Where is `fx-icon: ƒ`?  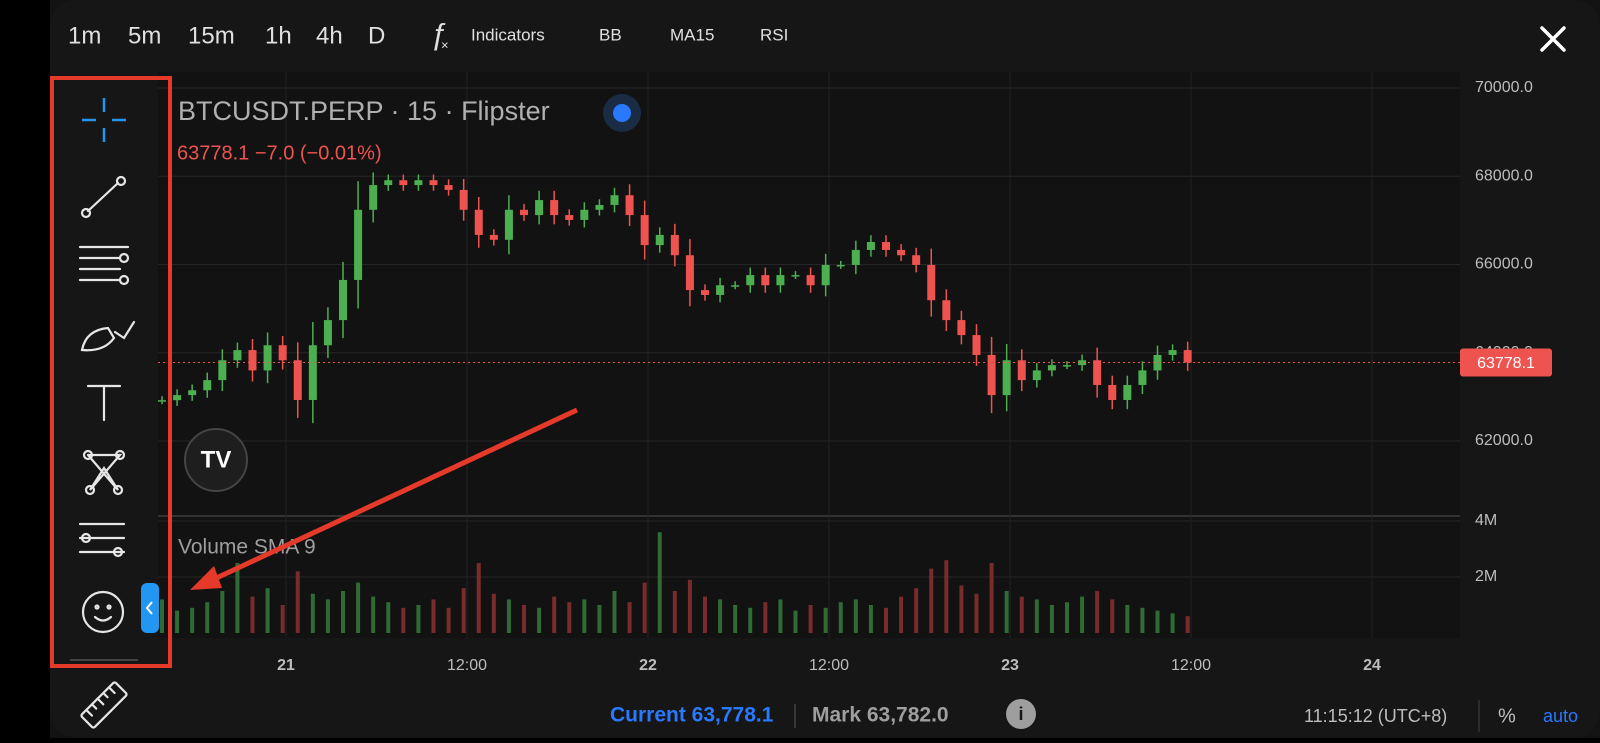 fx-icon: ƒ is located at coordinates (438, 34).